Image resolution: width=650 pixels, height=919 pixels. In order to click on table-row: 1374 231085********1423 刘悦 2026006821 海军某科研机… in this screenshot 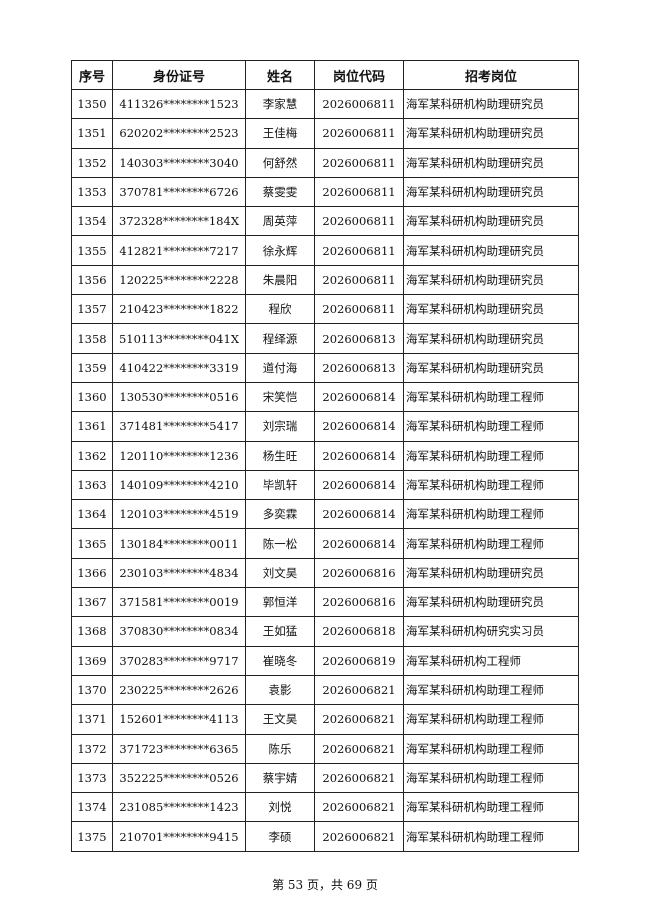, I will do `click(325, 807)`.